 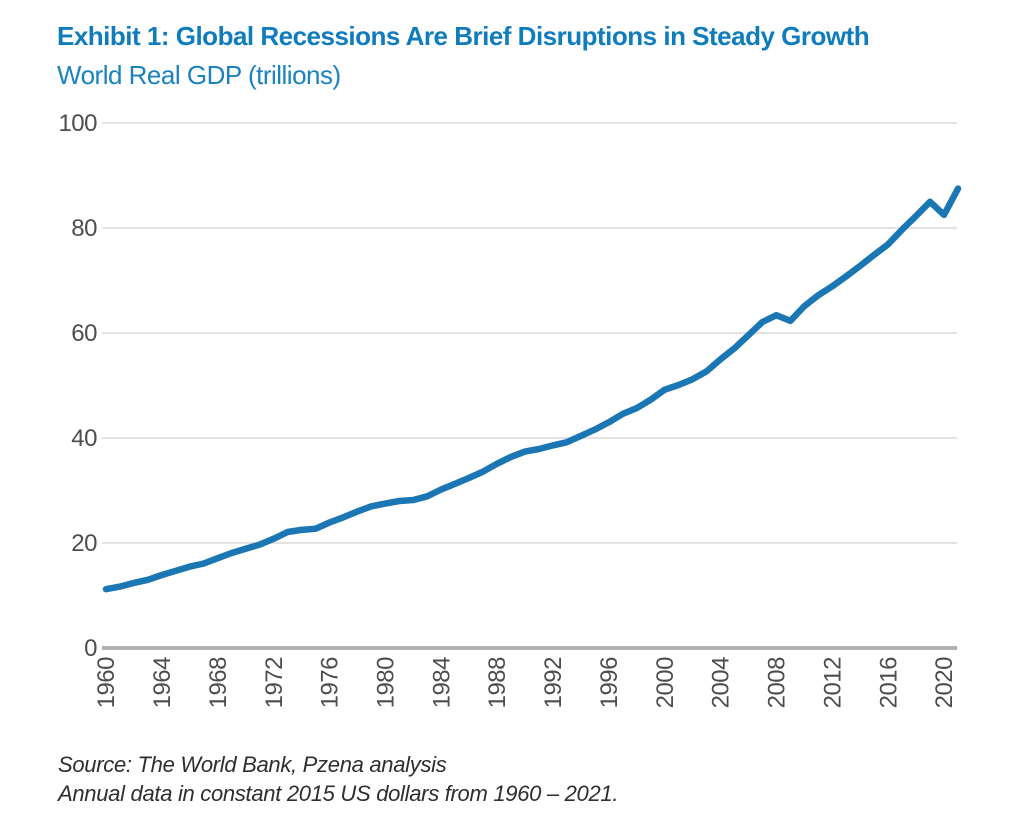 What do you see at coordinates (832, 683) in the screenshot?
I see `x-tick-label: 2012` at bounding box center [832, 683].